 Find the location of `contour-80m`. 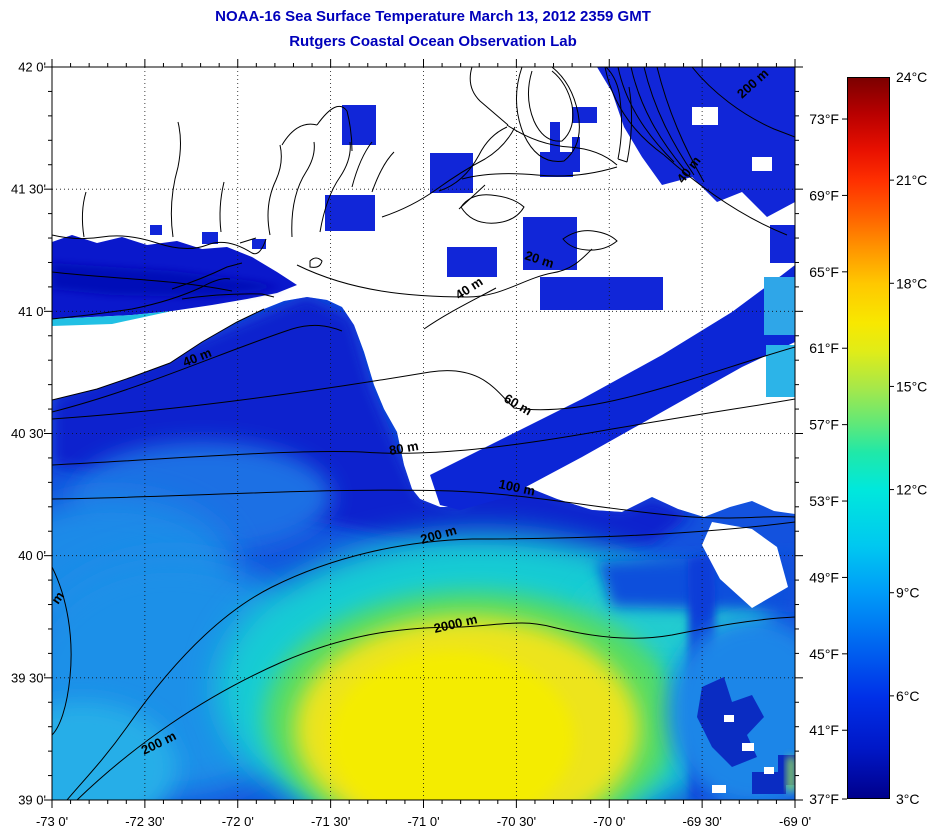

contour-80m is located at coordinates (423, 432).